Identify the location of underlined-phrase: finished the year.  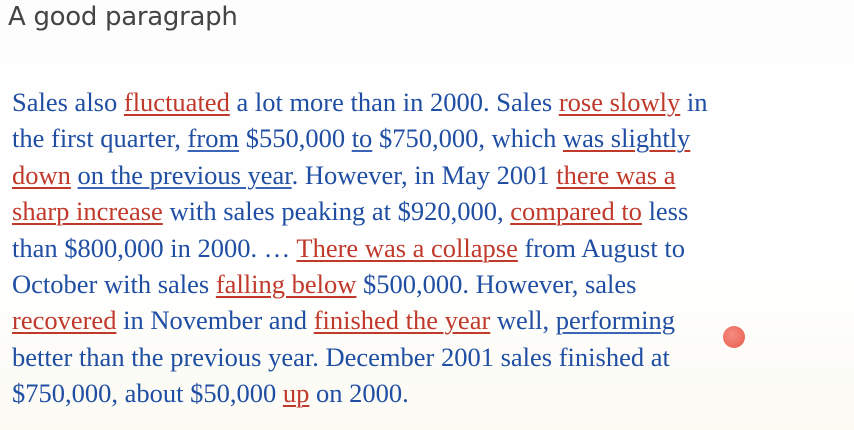
(402, 320).